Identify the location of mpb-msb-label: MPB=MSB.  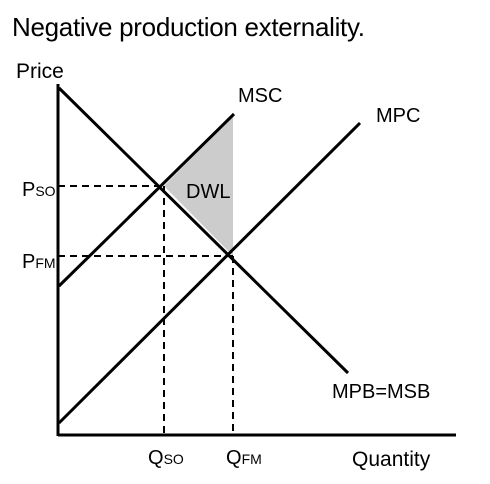
(381, 392).